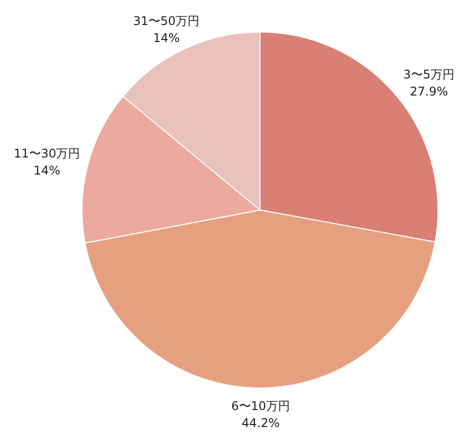 The image size is (461, 435). I want to click on slice-label: 31〜50万円, so click(166, 21).